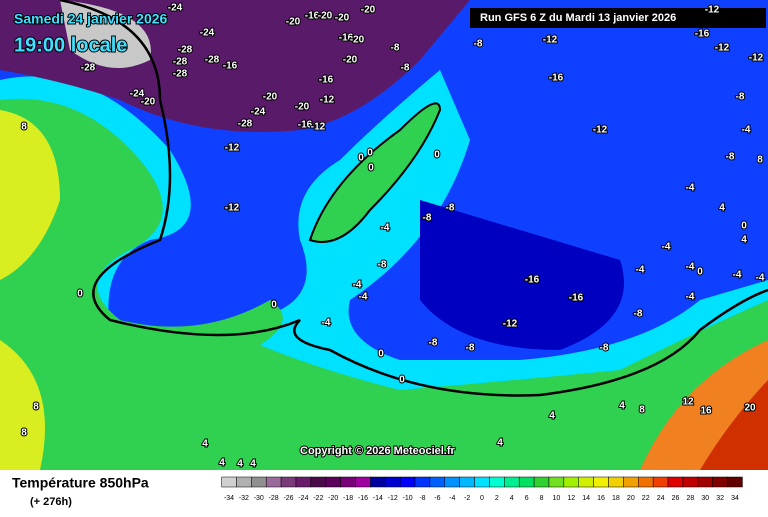 This screenshot has height=517, width=768. Describe the element at coordinates (422, 498) in the screenshot. I see `legend-label: -8` at that location.